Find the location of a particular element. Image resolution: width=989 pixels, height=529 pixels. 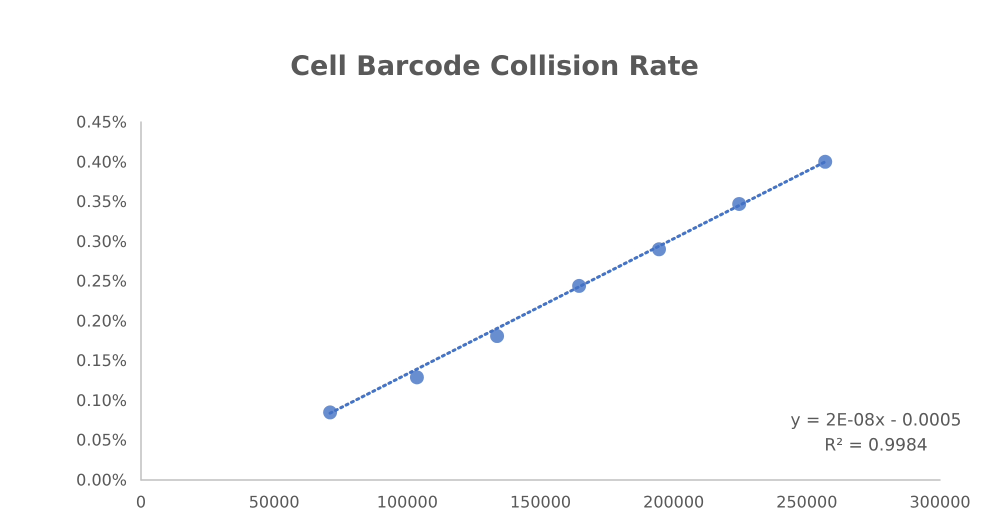

x-tick-label: 150000 is located at coordinates (541, 502).